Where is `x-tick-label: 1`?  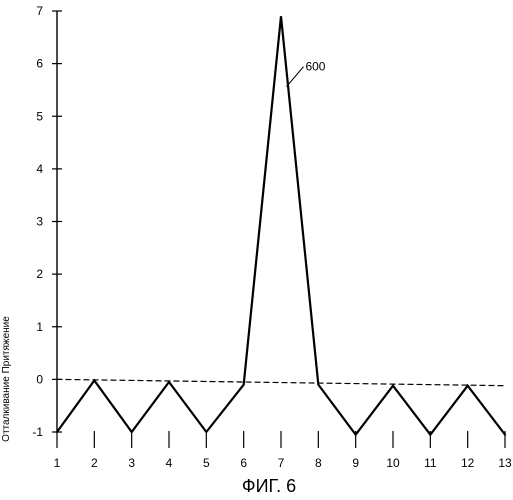
x-tick-label: 1 is located at coordinates (57, 463).